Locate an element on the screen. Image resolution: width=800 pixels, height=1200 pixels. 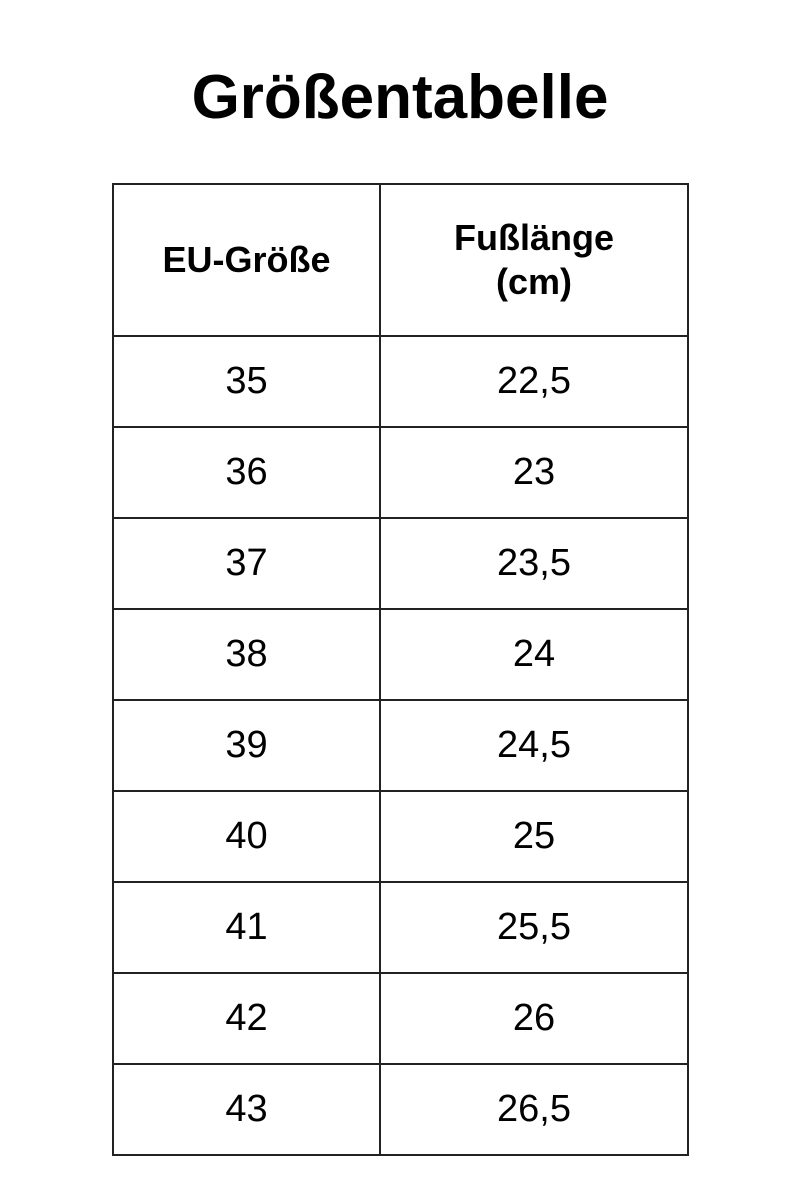
eu-size-cell: 40 is located at coordinates (246, 836).